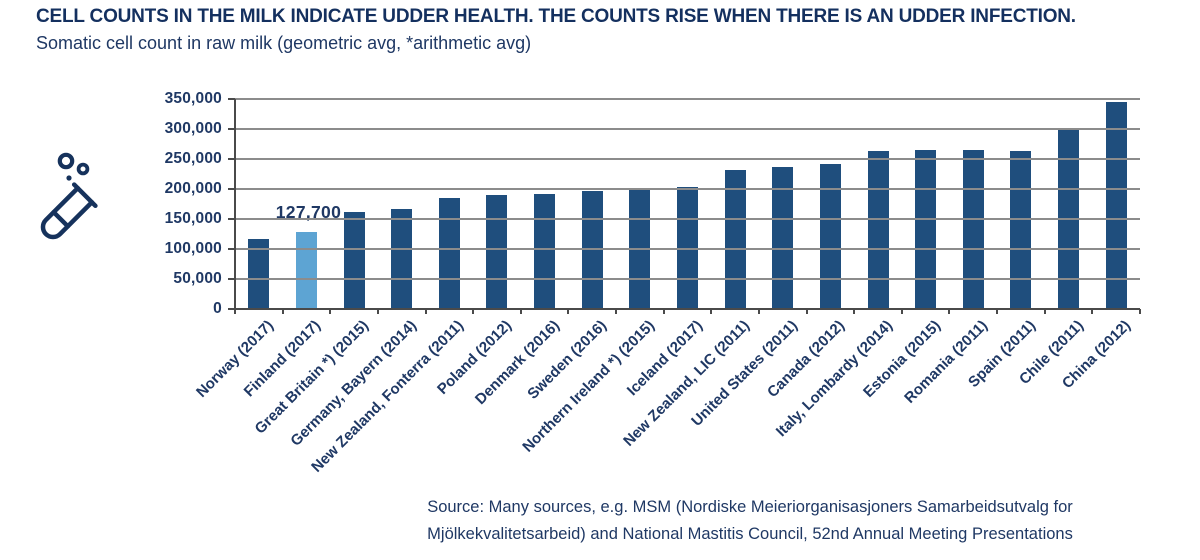  I want to click on y-tick-250,000, so click(231, 159).